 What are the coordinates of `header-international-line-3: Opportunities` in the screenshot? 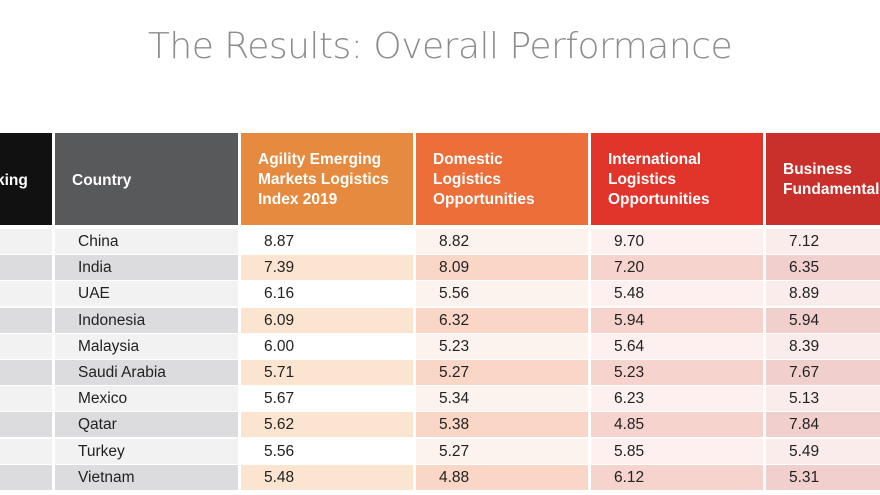 It's located at (659, 199).